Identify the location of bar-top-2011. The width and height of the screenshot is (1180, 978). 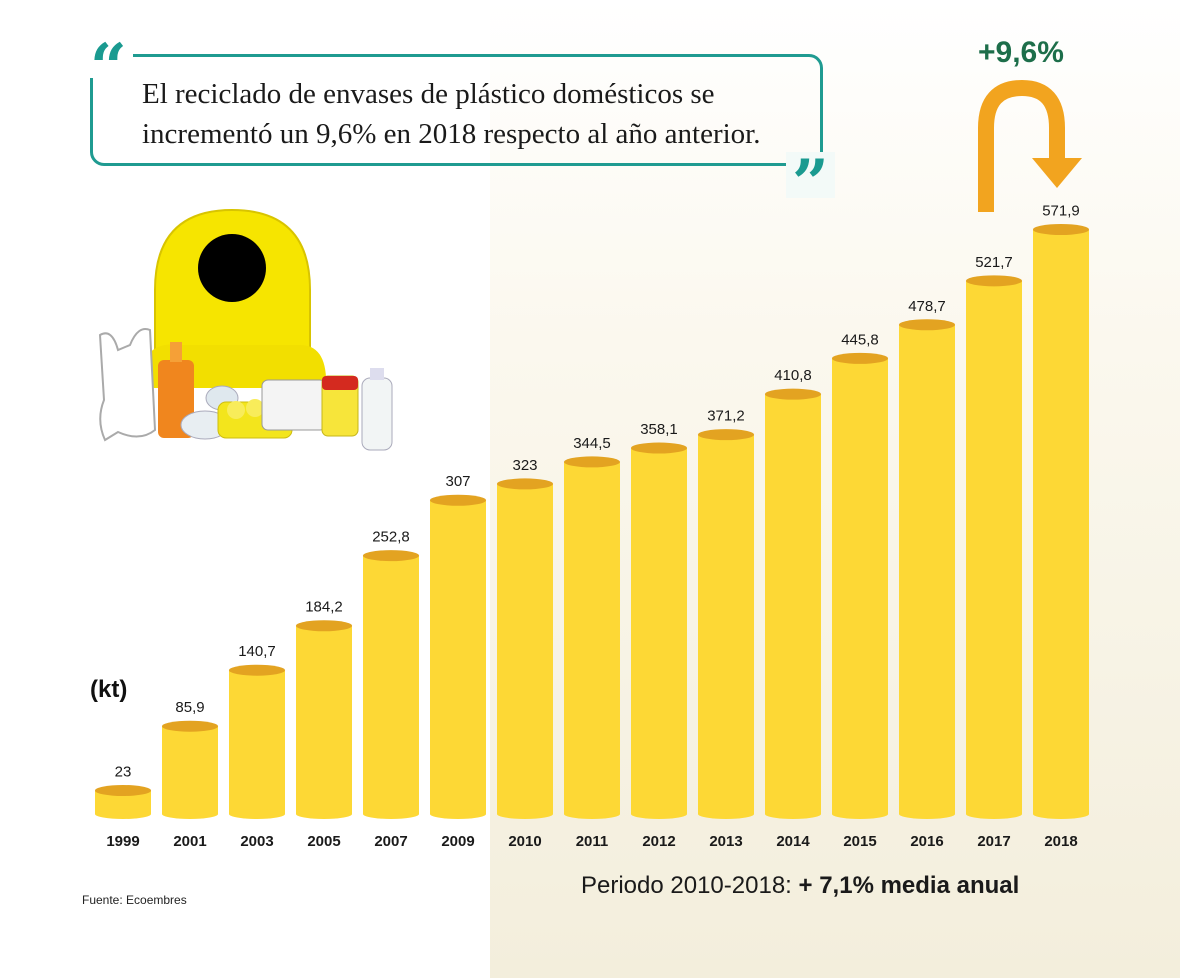
(592, 462).